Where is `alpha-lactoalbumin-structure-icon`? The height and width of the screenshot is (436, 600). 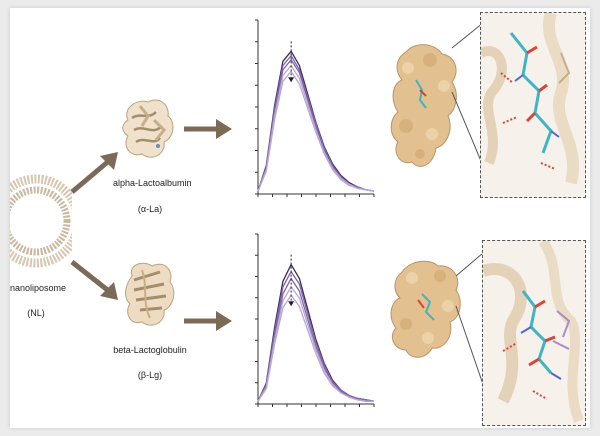 alpha-lactoalbumin-structure-icon is located at coordinates (148, 128).